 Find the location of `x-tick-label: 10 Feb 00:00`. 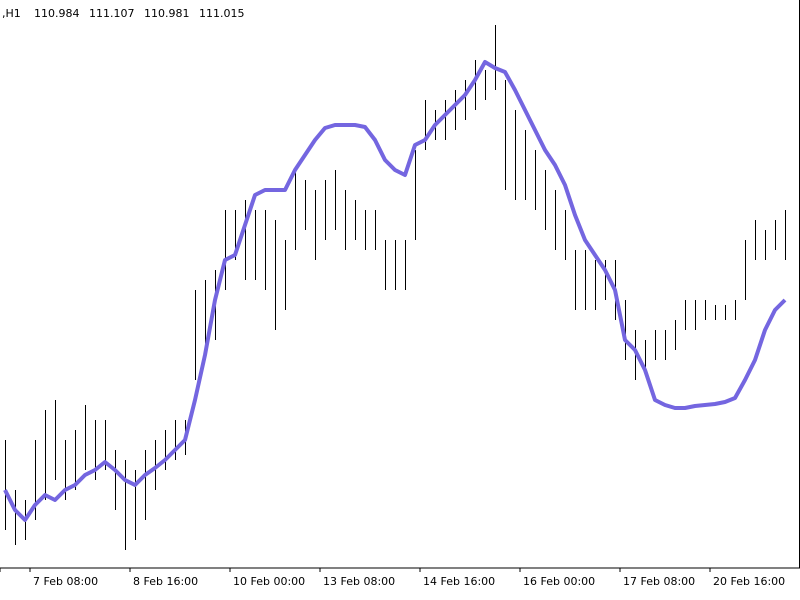

x-tick-label: 10 Feb 00:00 is located at coordinates (269, 581).